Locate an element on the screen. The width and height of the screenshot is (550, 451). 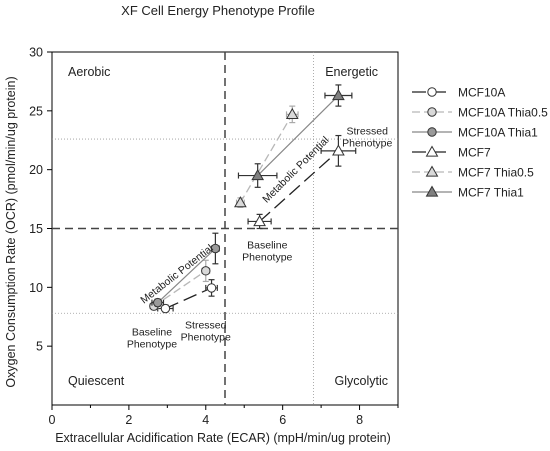
annotation-sp2: Stressed Phenotype is located at coordinates (367, 137).